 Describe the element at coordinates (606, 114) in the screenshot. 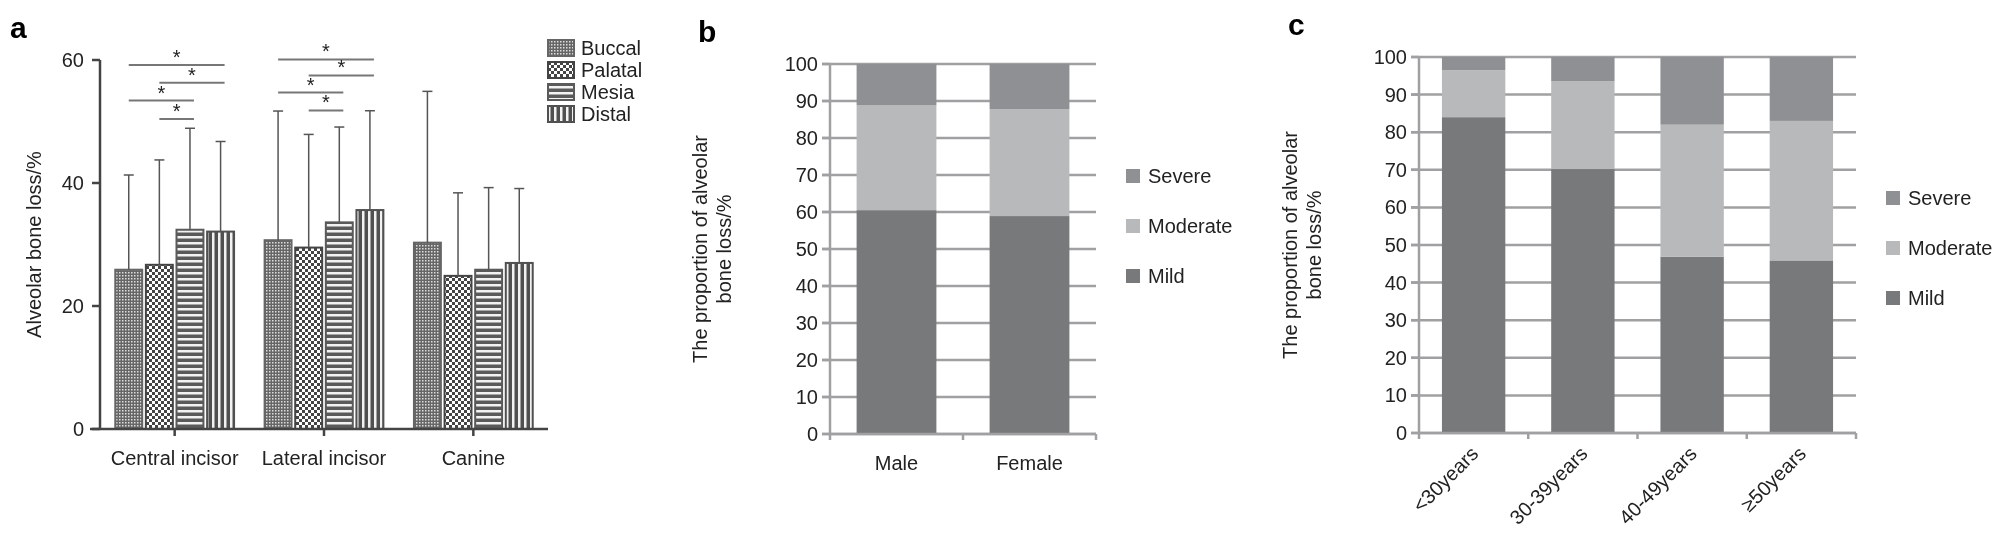

I see `legend-label: Distal` at that location.